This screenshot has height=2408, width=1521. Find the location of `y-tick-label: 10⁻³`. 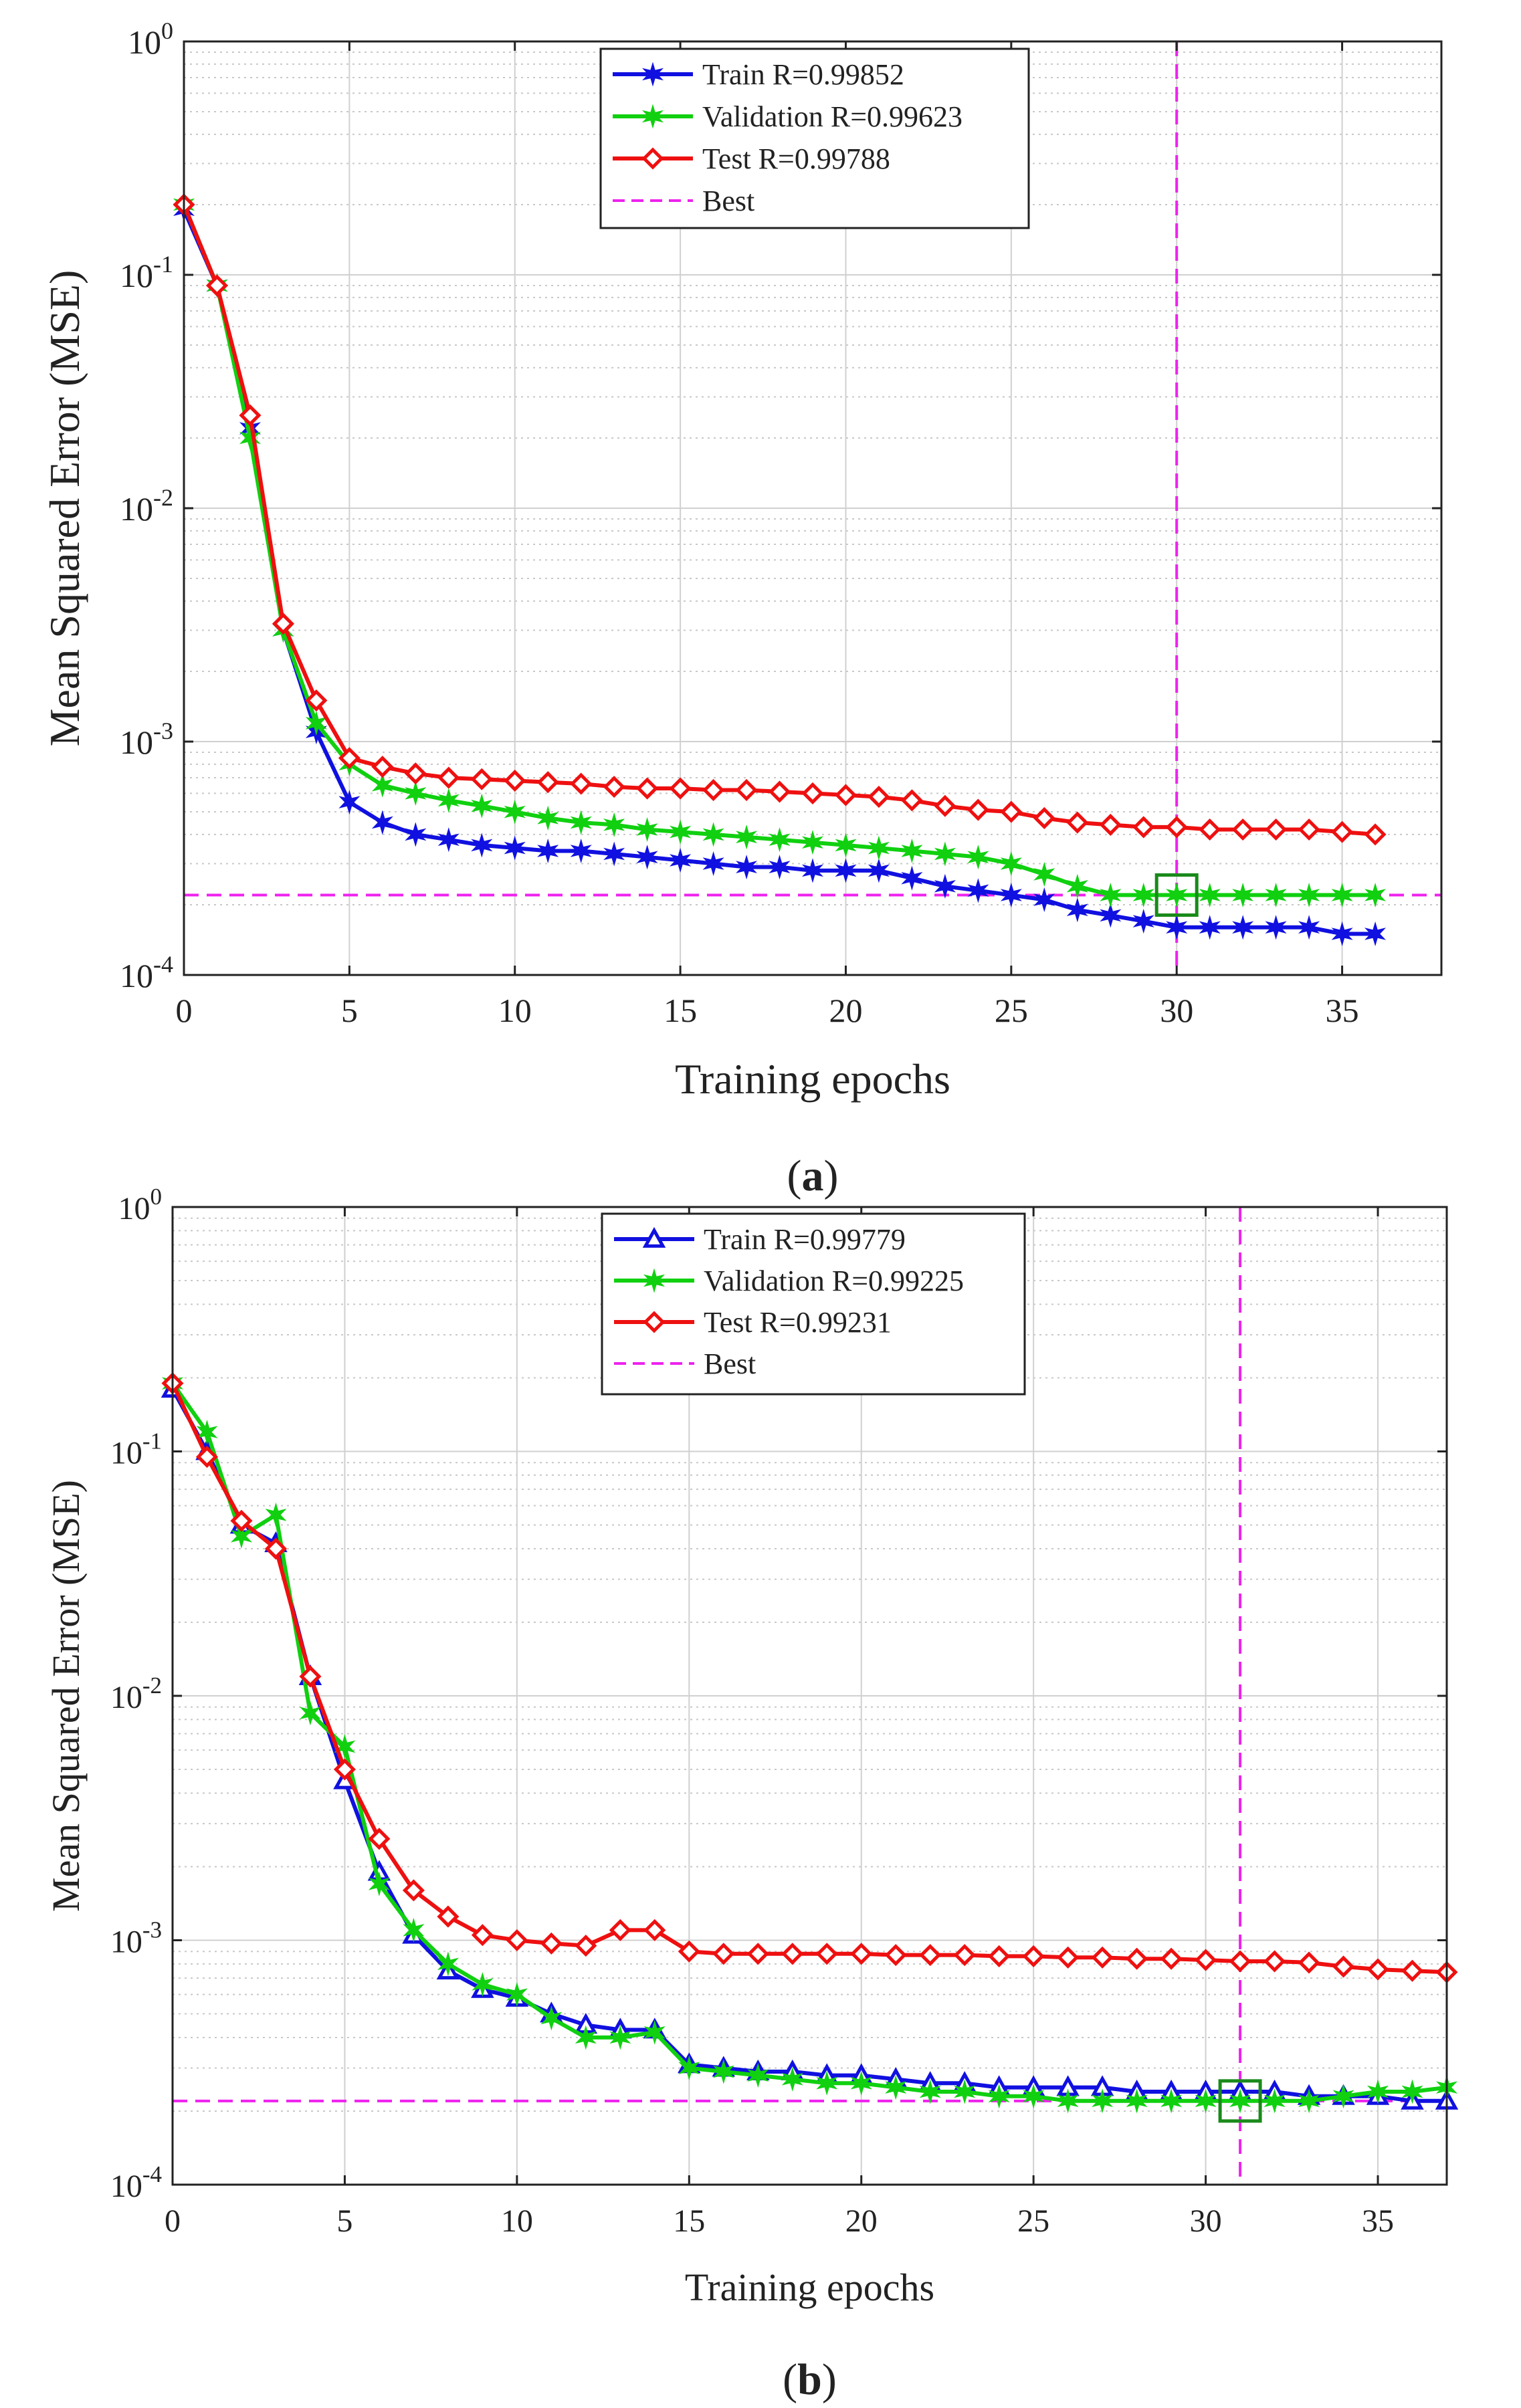

y-tick-label: 10⁻³ is located at coordinates (136, 1938).